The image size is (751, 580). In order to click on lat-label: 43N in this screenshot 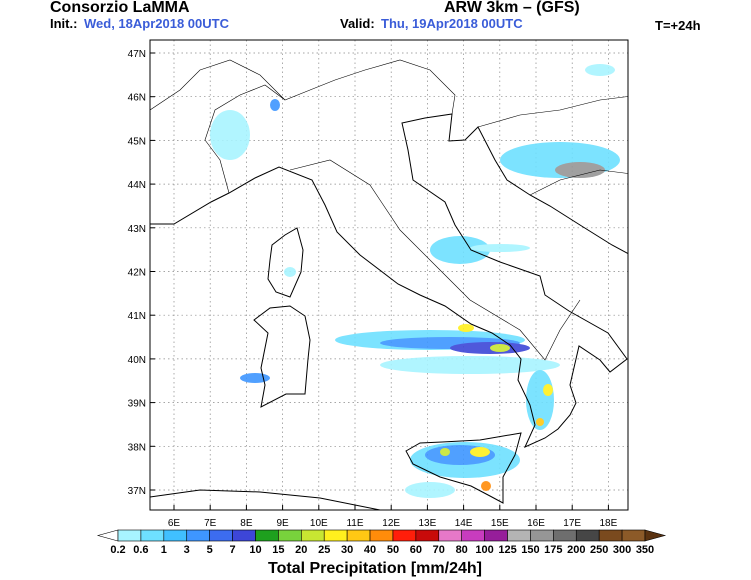, I will do `click(137, 229)`.